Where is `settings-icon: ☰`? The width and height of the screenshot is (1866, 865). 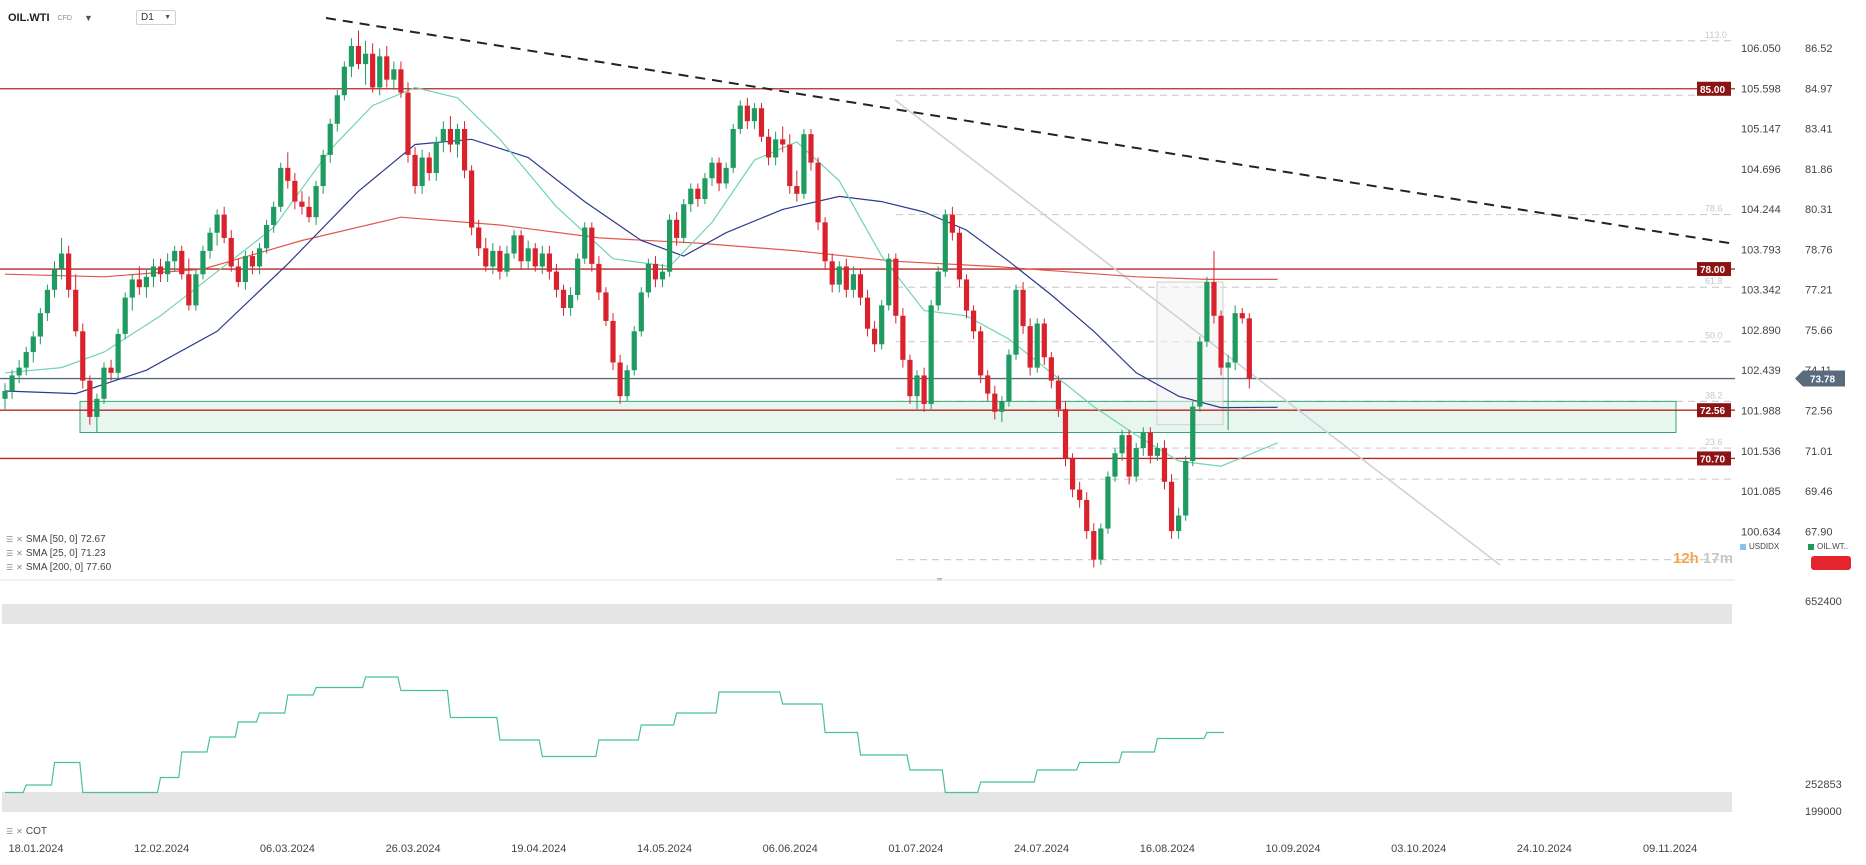
settings-icon: ☰ is located at coordinates (10, 539).